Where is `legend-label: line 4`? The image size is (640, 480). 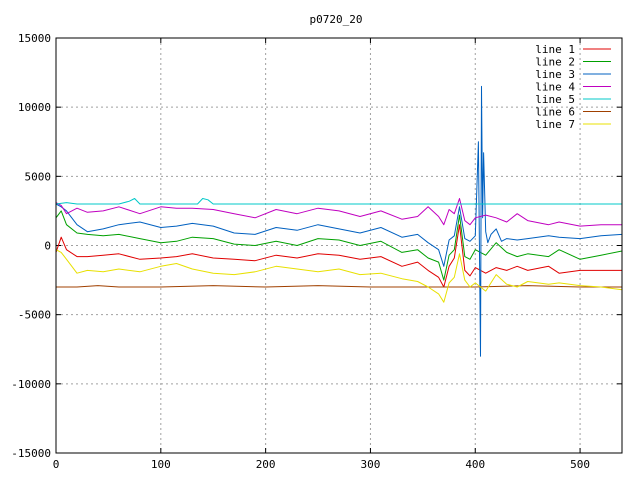 legend-label: line 4 is located at coordinates (555, 87).